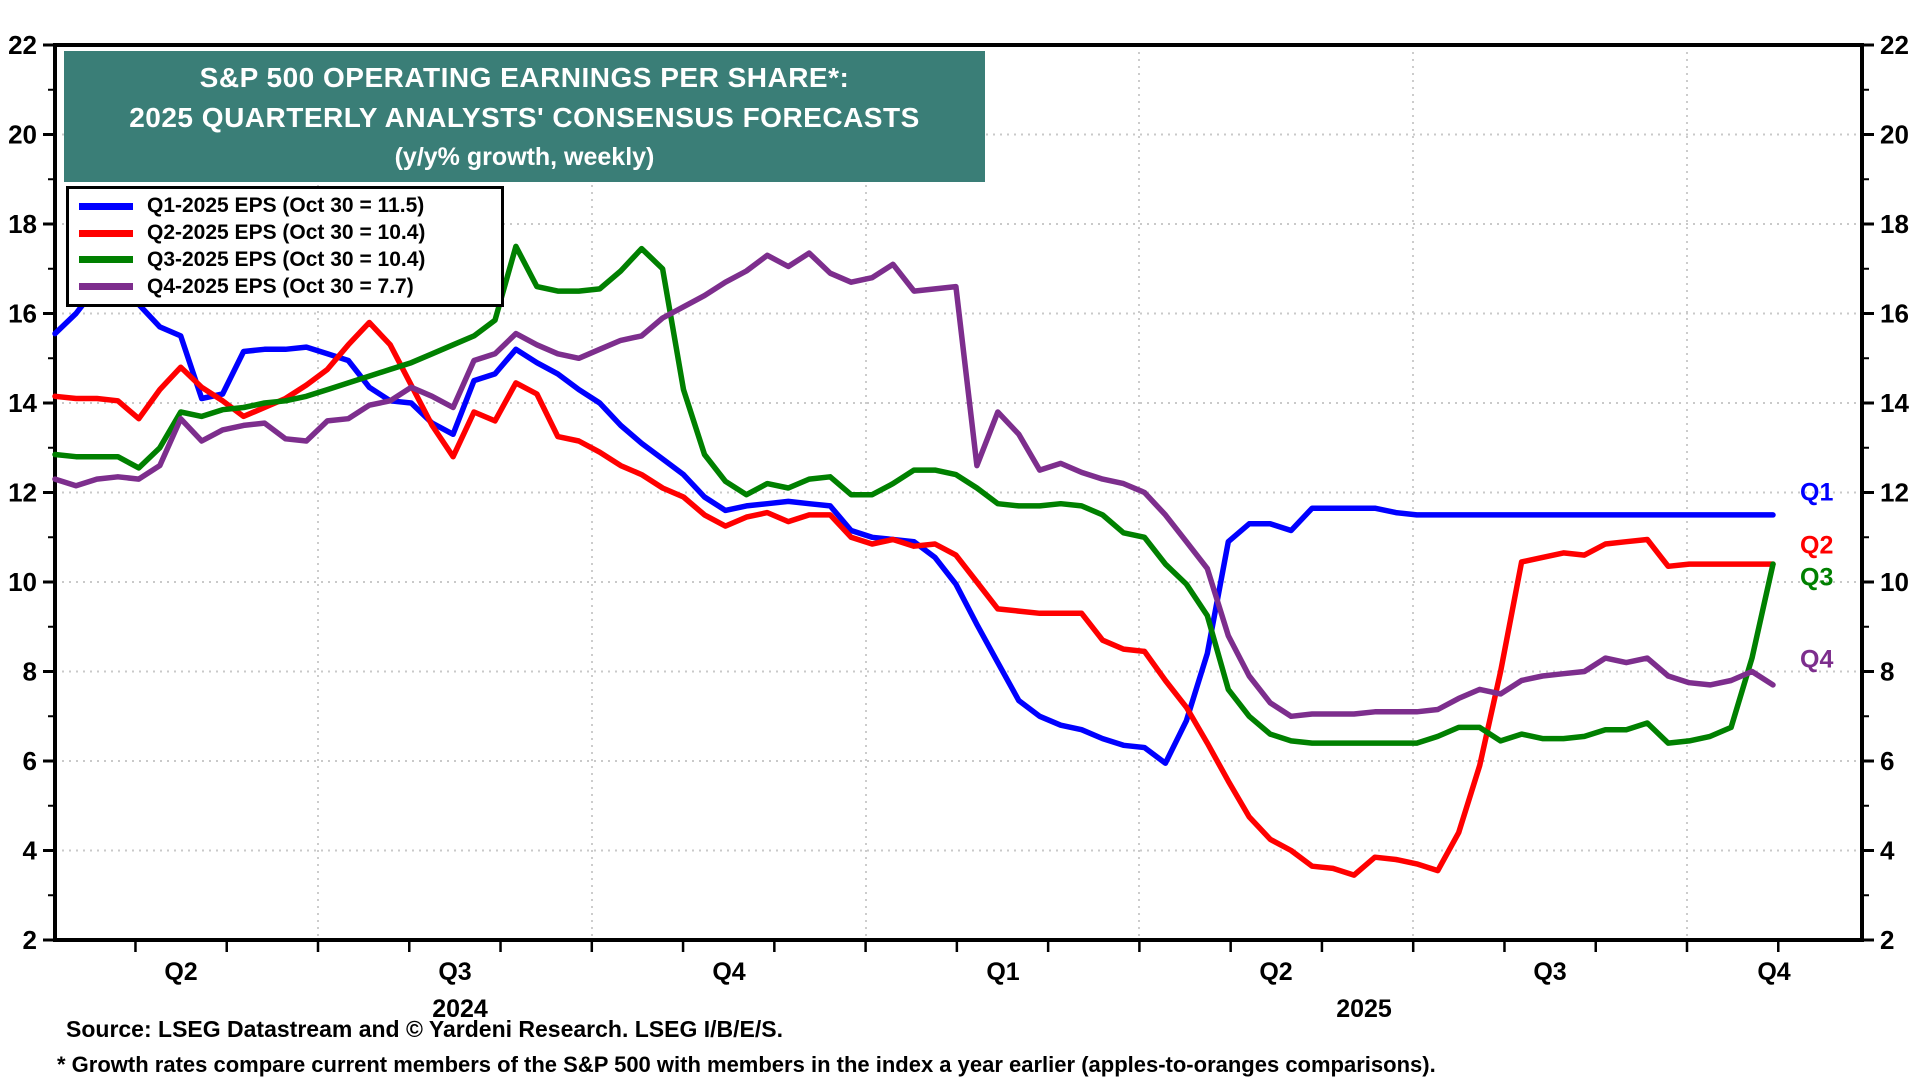 This screenshot has height=1080, width=1920. What do you see at coordinates (1894, 582) in the screenshot?
I see `y-tick-label-right: 10` at bounding box center [1894, 582].